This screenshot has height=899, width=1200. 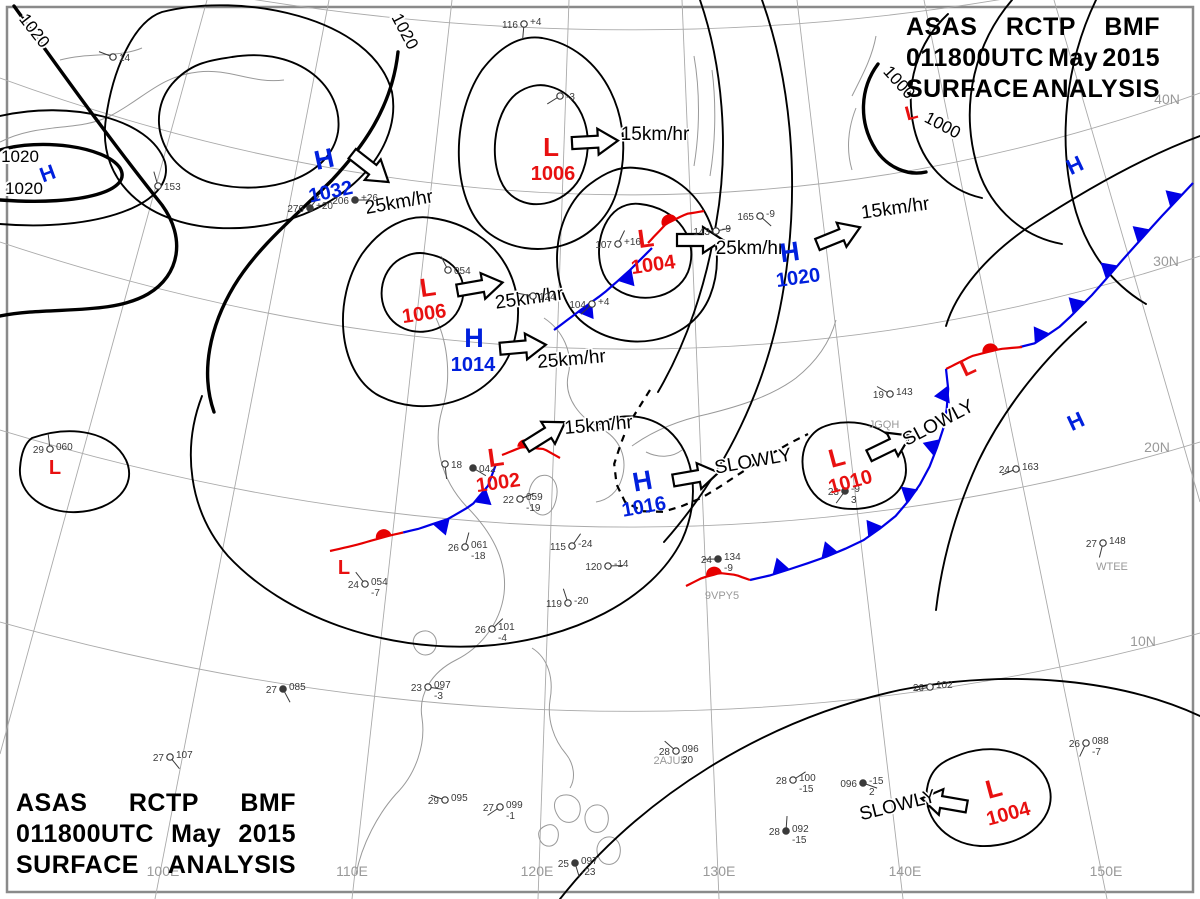 I want to click on station-plot: 124, so click(x=537, y=297).